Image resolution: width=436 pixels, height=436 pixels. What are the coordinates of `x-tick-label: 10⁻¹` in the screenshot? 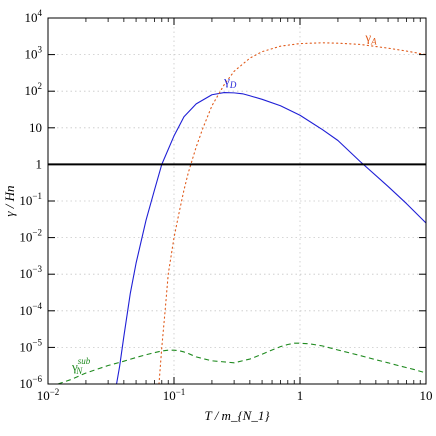 It's located at (174, 395).